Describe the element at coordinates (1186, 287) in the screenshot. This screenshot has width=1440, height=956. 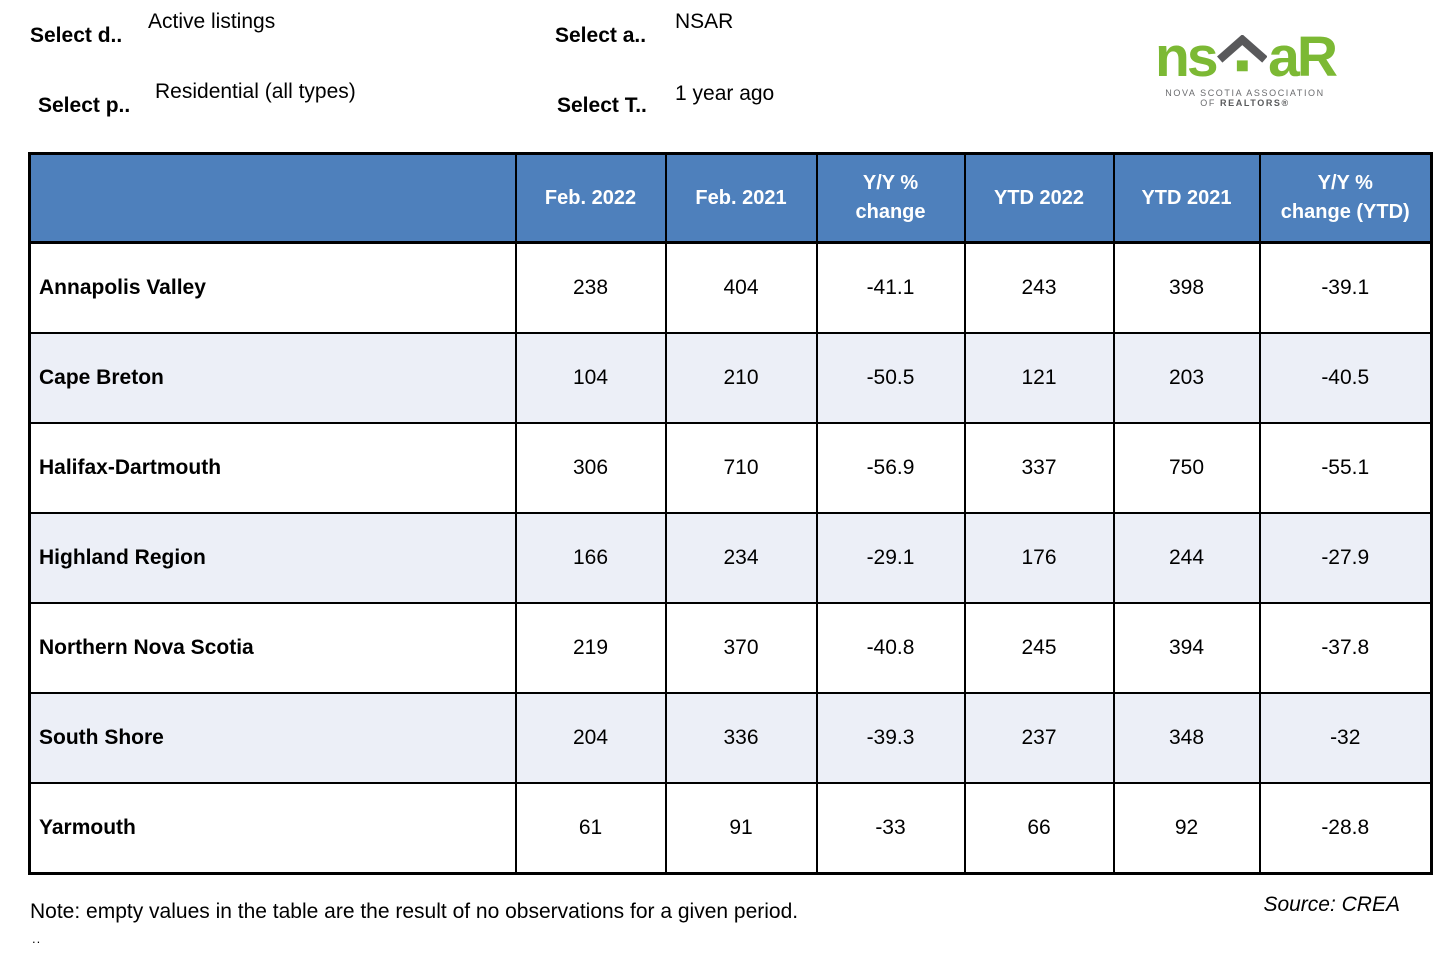
I see `value-cell: 398` at that location.